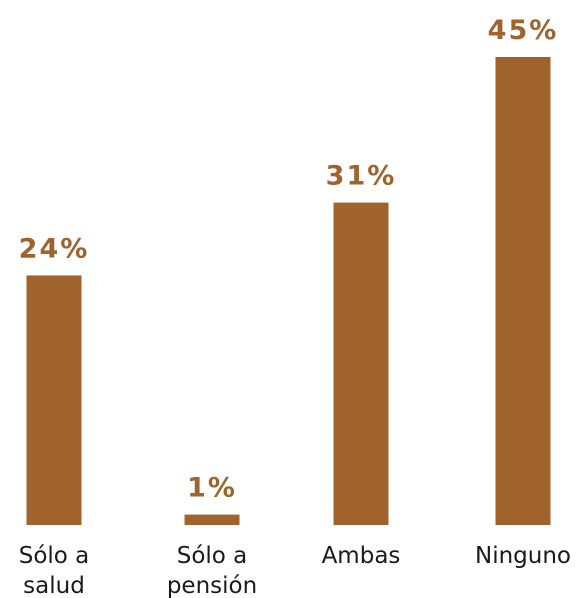 This screenshot has height=598, width=578. What do you see at coordinates (361, 176) in the screenshot?
I see `value-label-3: 31%` at bounding box center [361, 176].